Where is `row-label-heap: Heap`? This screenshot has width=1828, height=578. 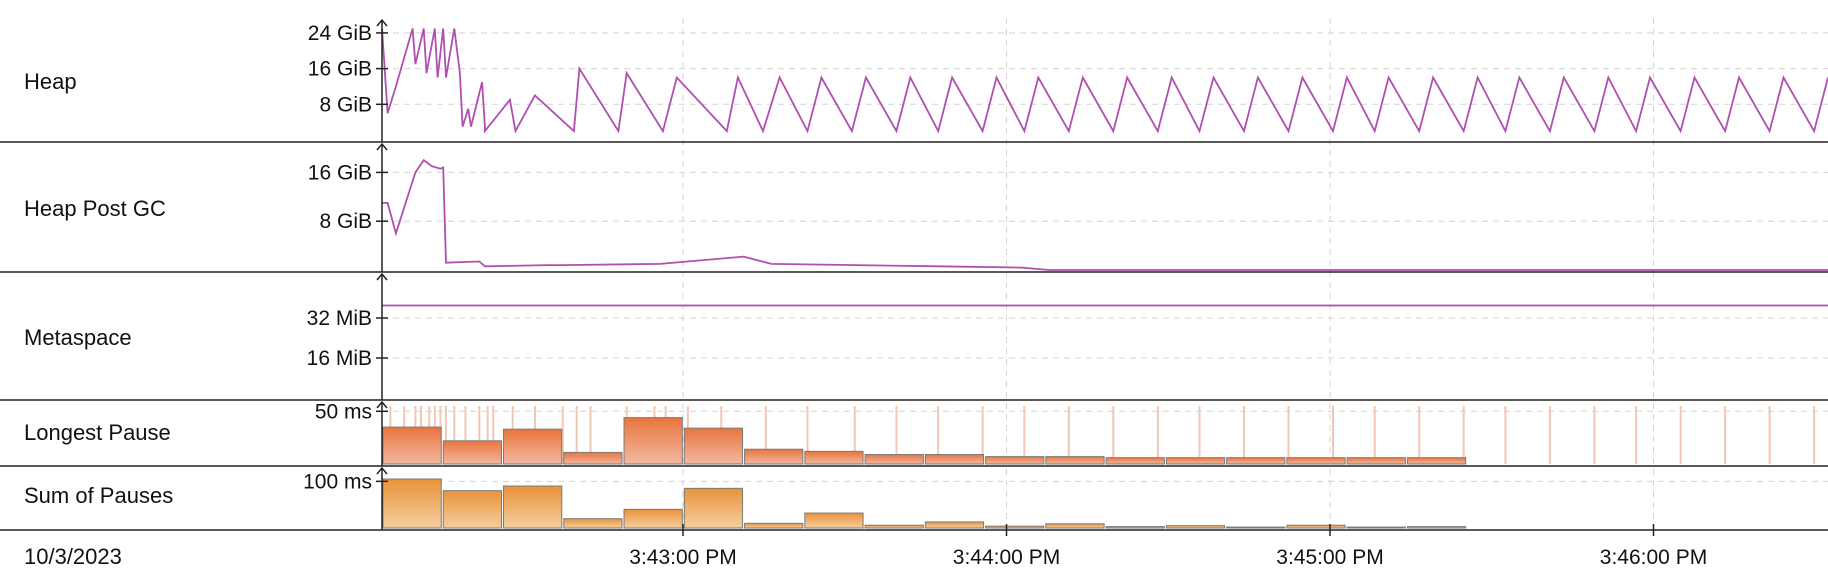 row-label-heap: Heap is located at coordinates (50, 81).